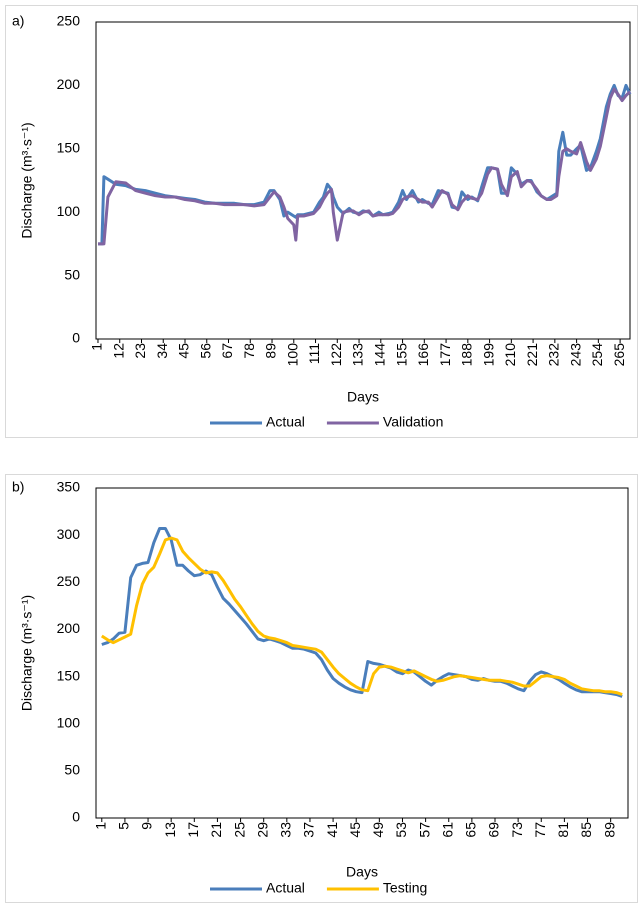  What do you see at coordinates (262, 830) in the screenshot?
I see `x-tick-label: 29` at bounding box center [262, 830].